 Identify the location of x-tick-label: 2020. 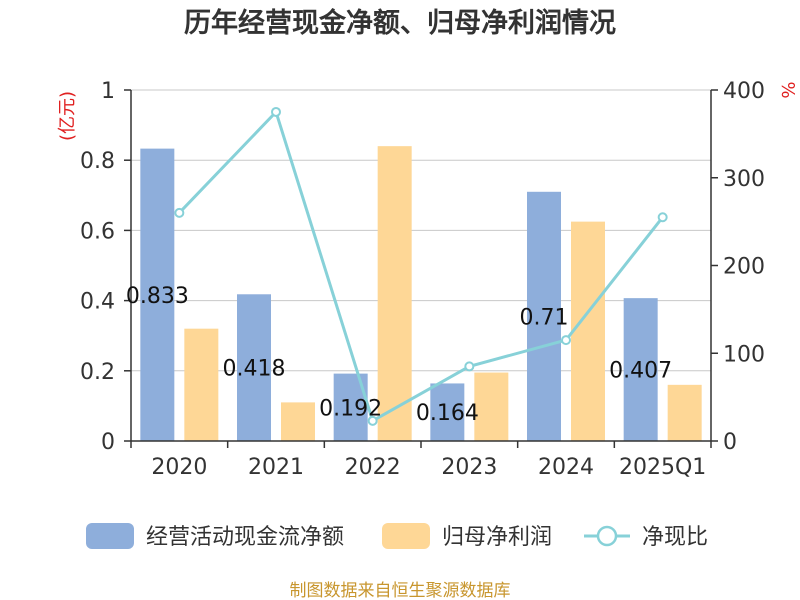
(179, 467).